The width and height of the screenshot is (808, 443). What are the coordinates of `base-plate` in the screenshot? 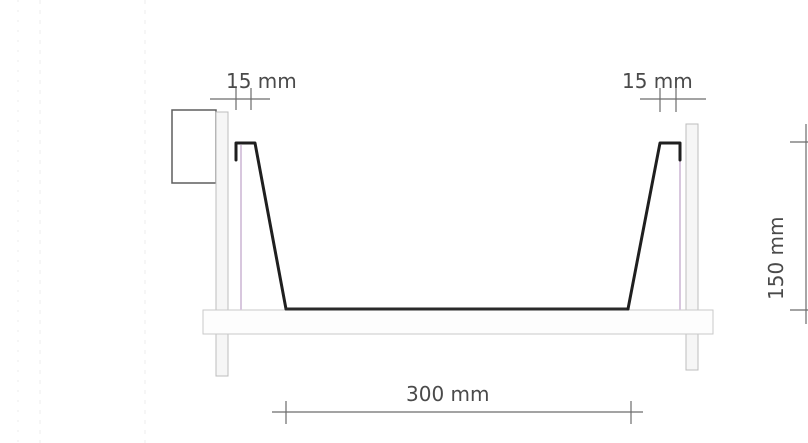 It's located at (458, 322).